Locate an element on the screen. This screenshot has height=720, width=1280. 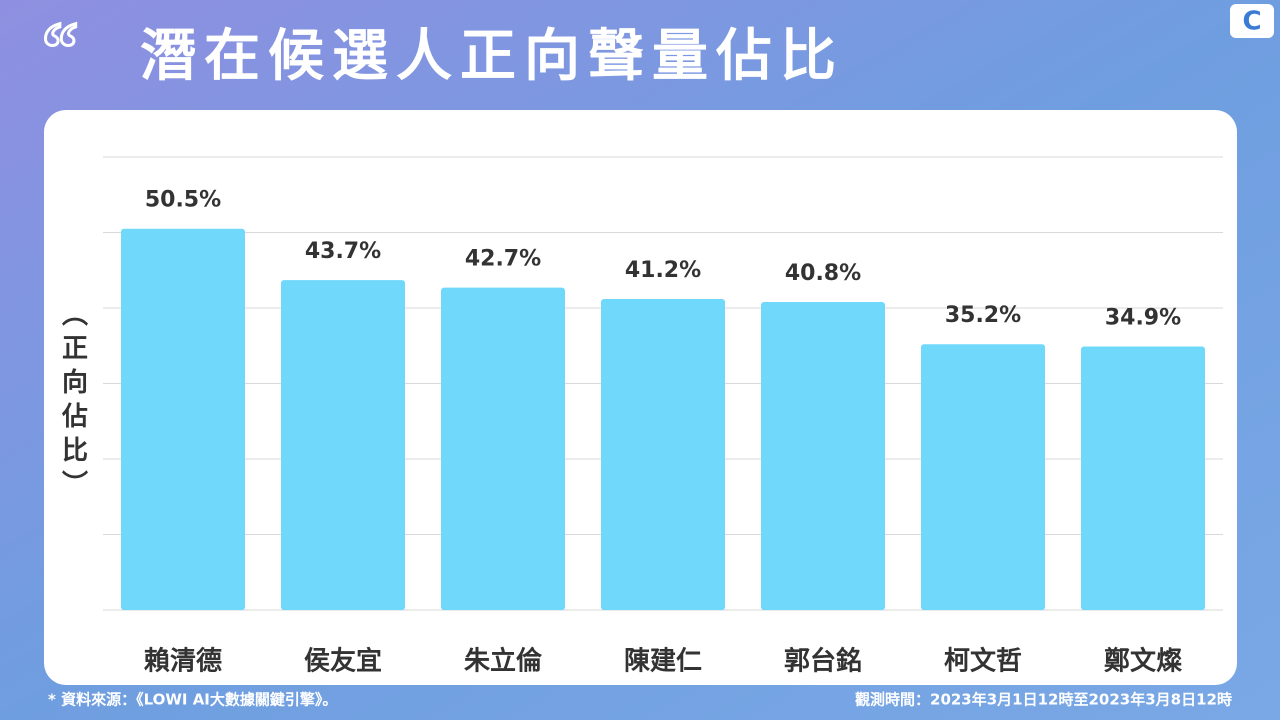
x-tick-label: 郭台銘 is located at coordinates (823, 661).